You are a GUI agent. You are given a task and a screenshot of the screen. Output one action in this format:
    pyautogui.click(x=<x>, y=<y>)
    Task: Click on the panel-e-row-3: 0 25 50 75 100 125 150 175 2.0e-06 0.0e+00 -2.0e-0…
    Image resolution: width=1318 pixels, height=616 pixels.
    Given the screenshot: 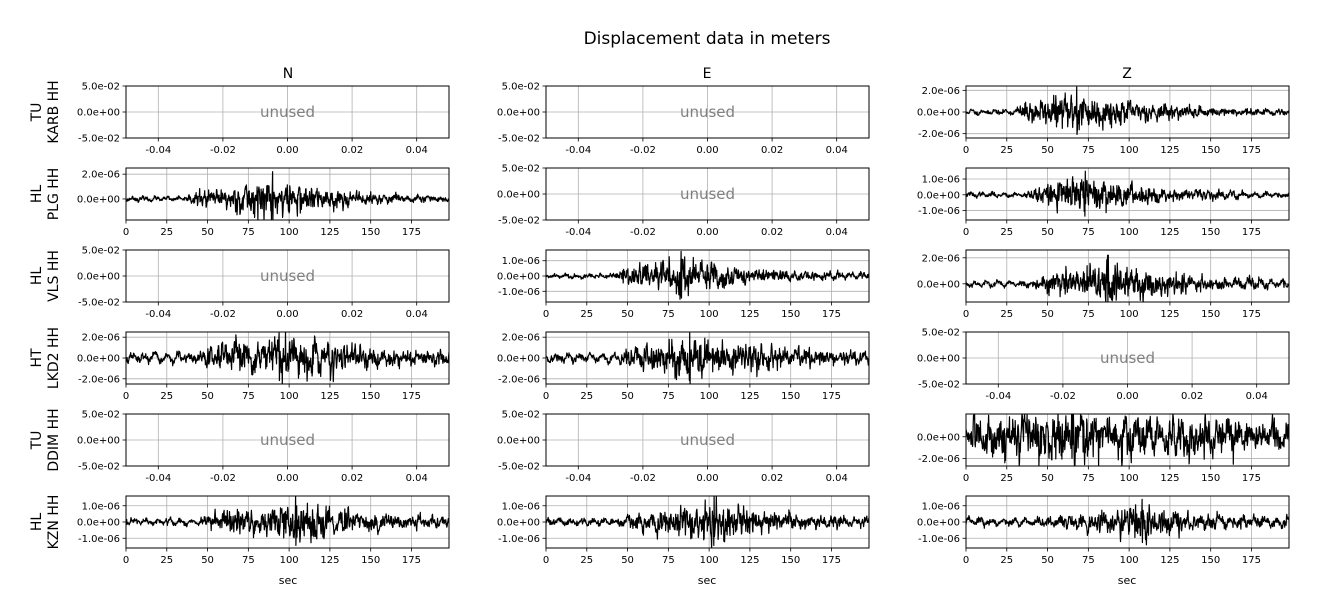 What is the action you would take?
    pyautogui.click(x=683, y=366)
    